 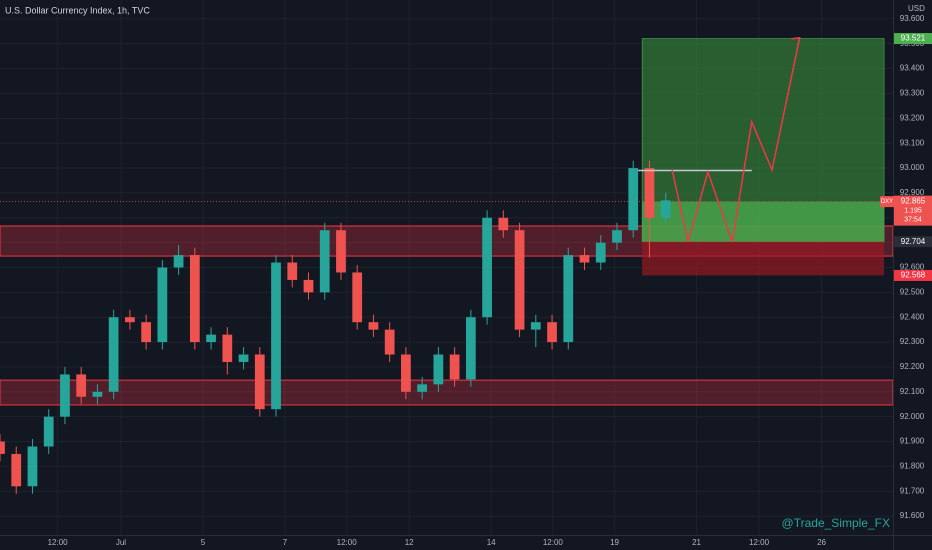 I want to click on stop-label: 92.568, so click(x=913, y=275).